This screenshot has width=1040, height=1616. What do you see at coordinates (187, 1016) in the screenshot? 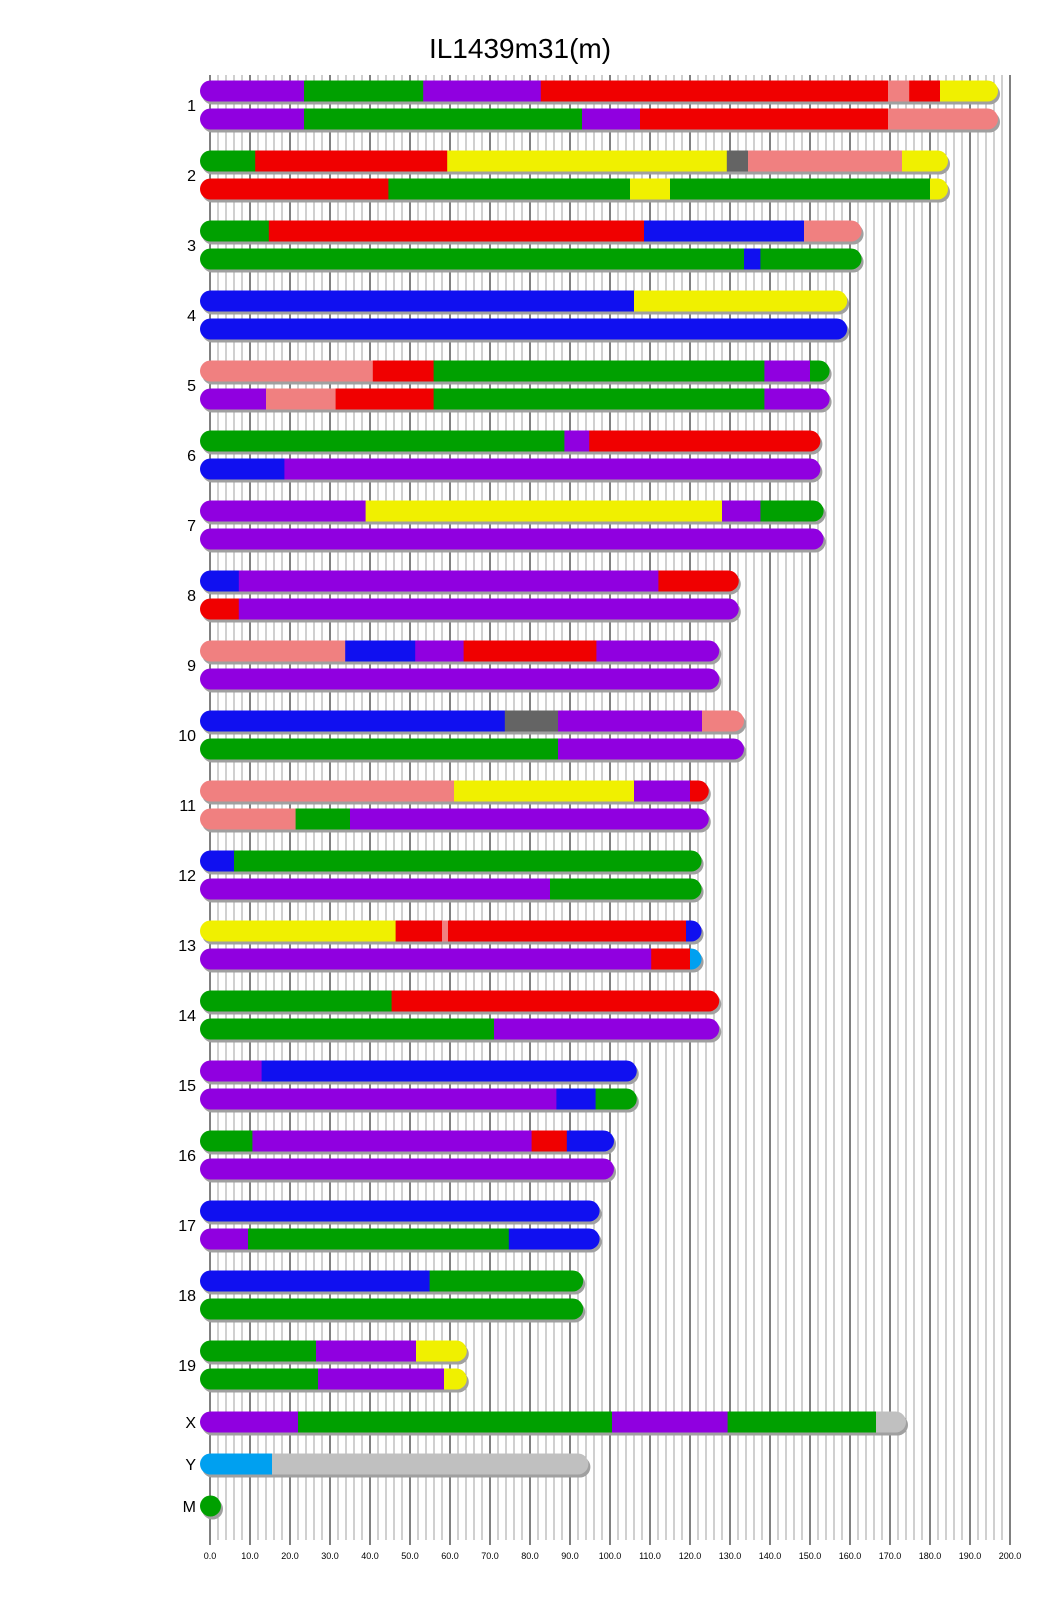
I see `chromosome-label: 14` at bounding box center [187, 1016].